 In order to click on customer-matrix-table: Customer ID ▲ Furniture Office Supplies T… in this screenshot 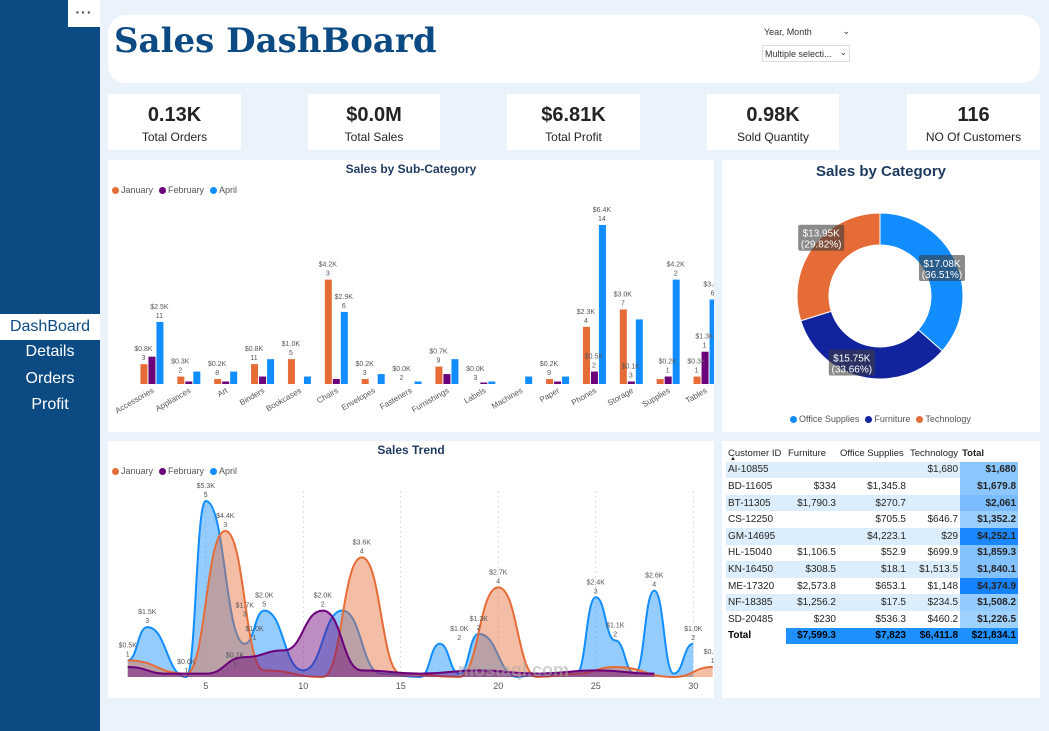, I will do `click(872, 545)`.